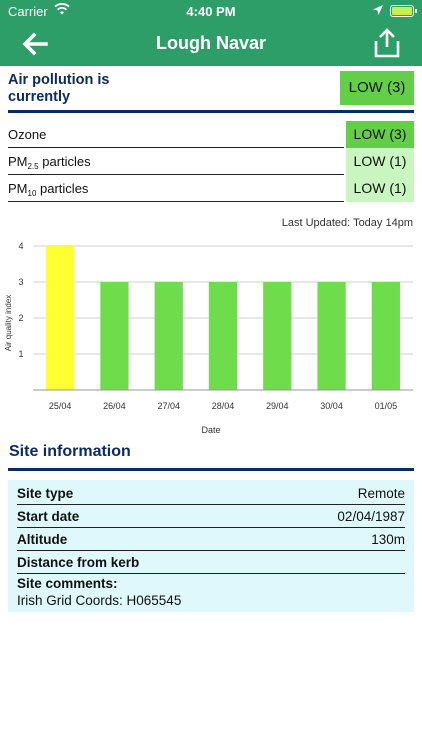 The height and width of the screenshot is (750, 422). I want to click on carrier-label: Carrier, so click(28, 11).